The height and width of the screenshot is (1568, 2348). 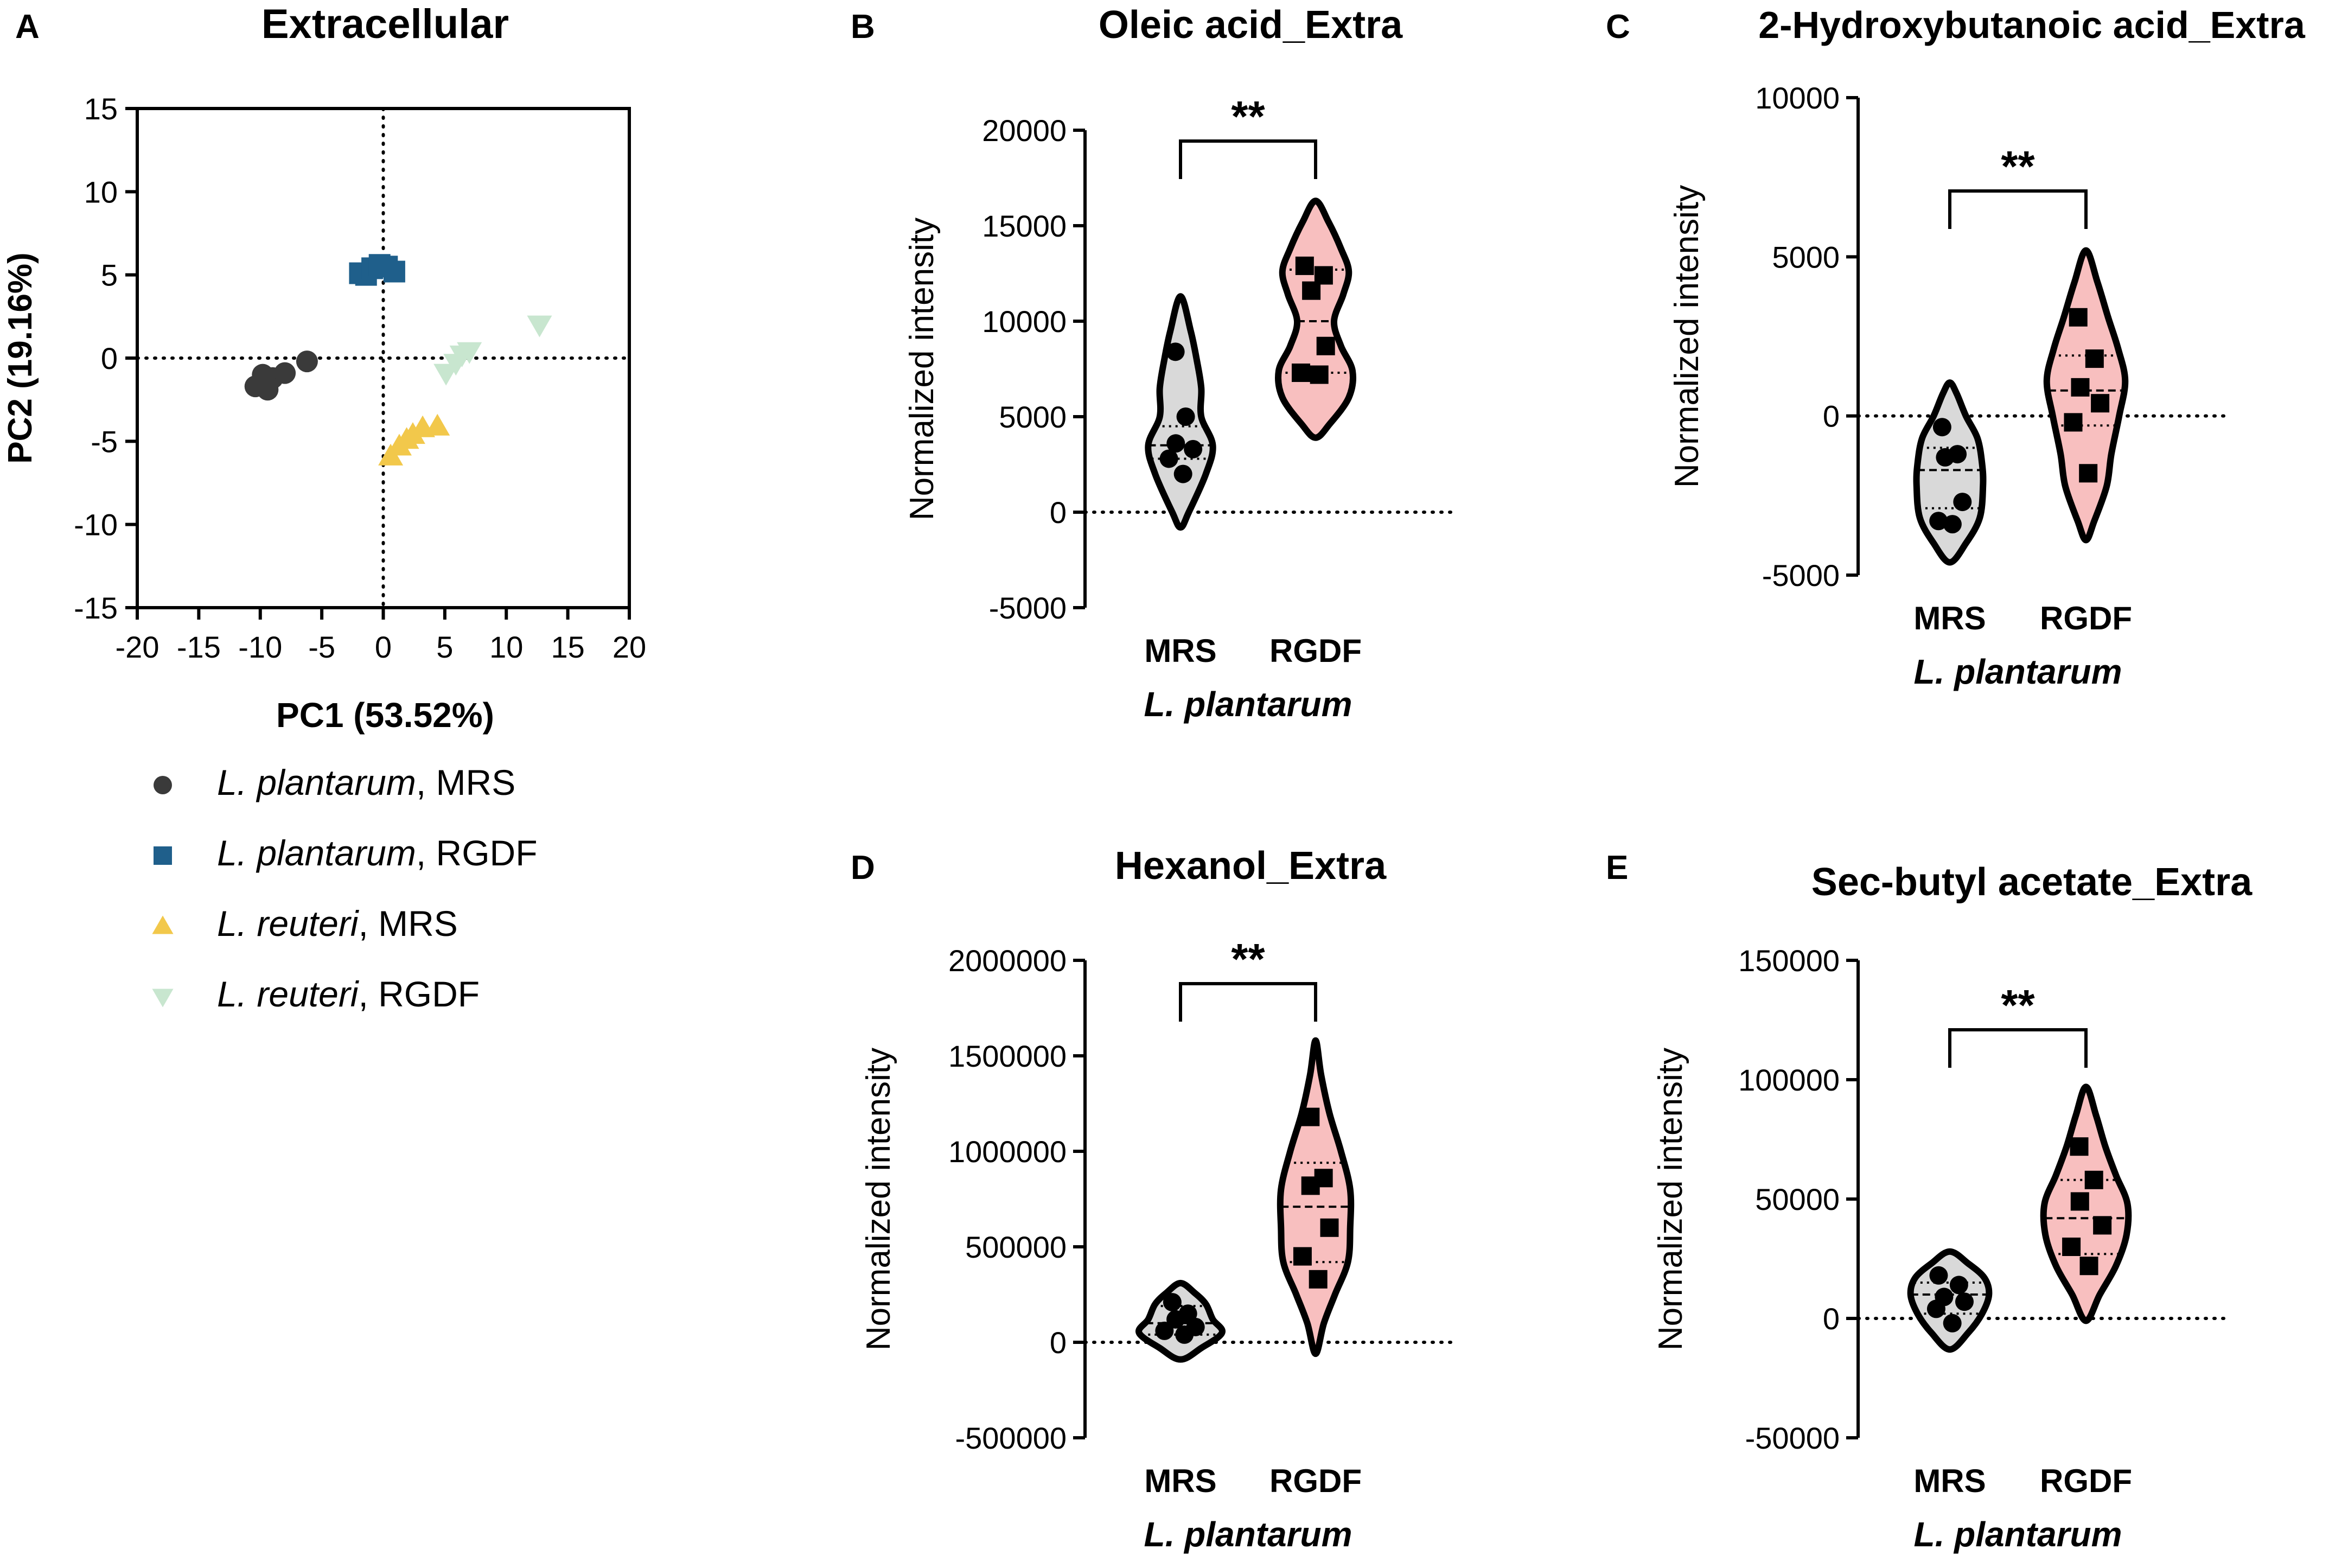 What do you see at coordinates (879, 1199) in the screenshot?
I see `panel-d-ylabel: Normalized intensity` at bounding box center [879, 1199].